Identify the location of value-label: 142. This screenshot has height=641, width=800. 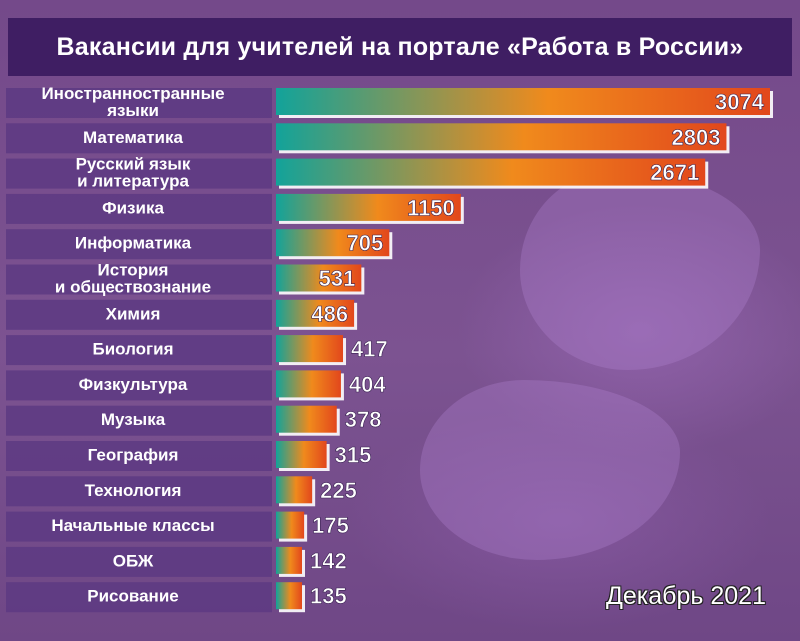
(328, 560).